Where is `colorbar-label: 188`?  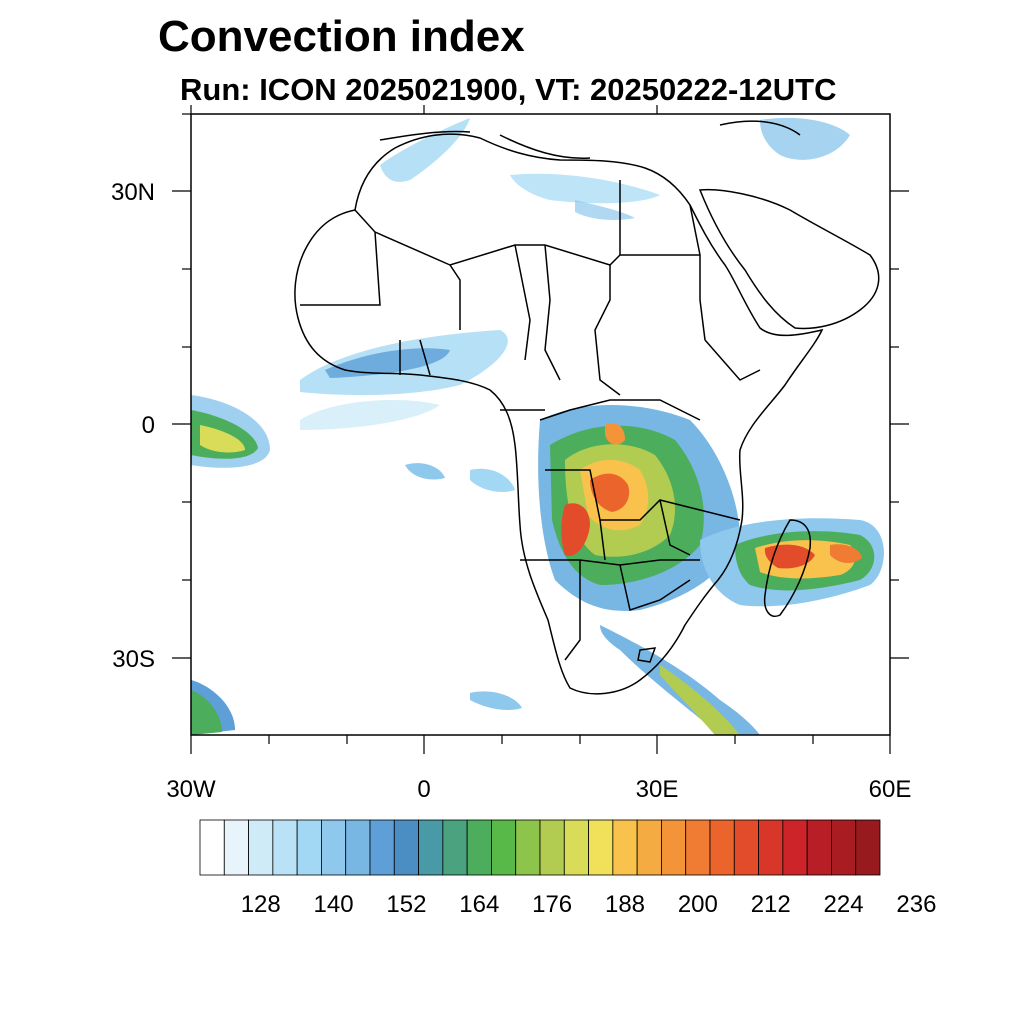
colorbar-label: 188 is located at coordinates (625, 904).